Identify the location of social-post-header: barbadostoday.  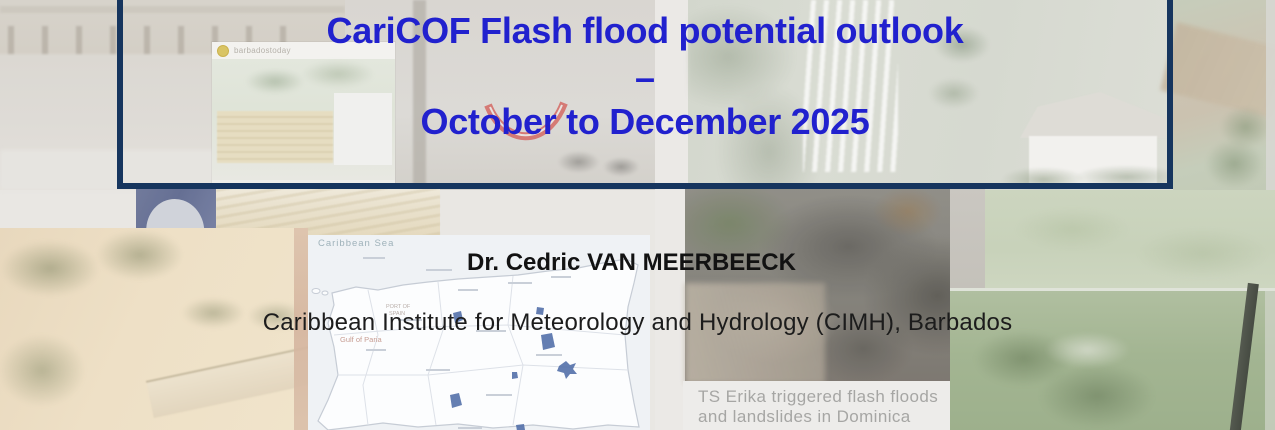
(303, 50).